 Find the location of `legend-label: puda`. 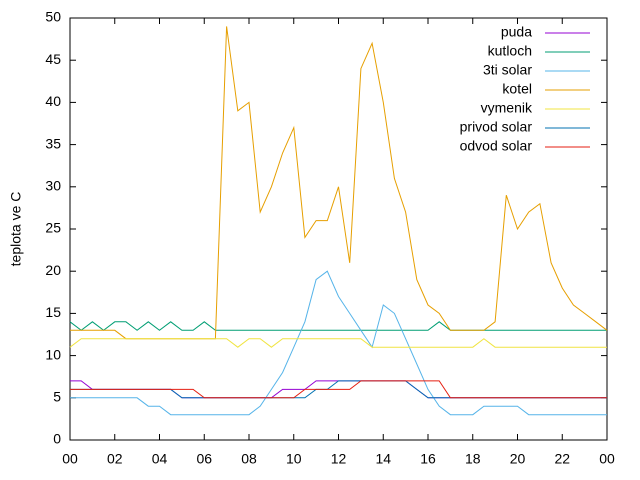

legend-label: puda is located at coordinates (516, 32).